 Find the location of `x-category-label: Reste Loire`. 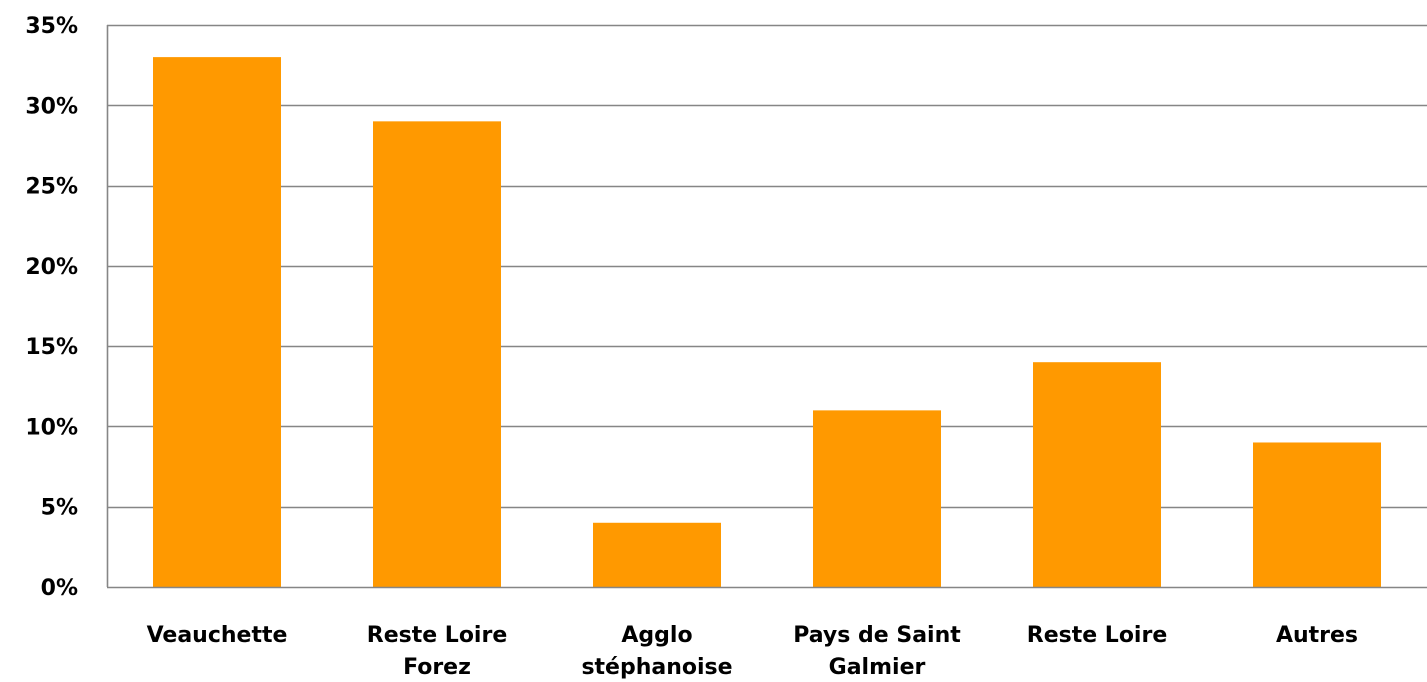

x-category-label: Reste Loire is located at coordinates (1097, 635).